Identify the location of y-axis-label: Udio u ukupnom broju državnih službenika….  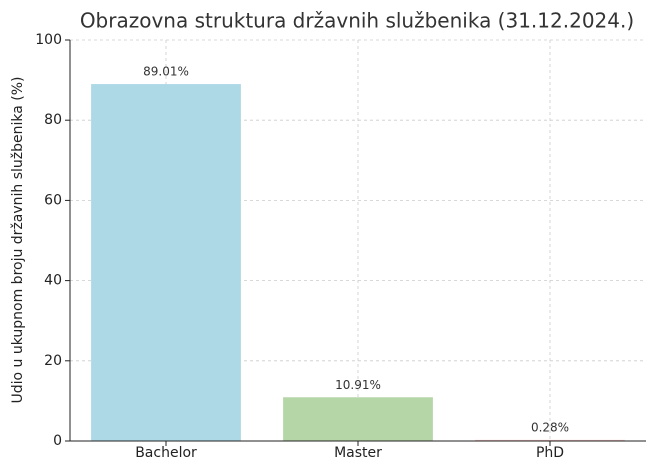
(18, 239).